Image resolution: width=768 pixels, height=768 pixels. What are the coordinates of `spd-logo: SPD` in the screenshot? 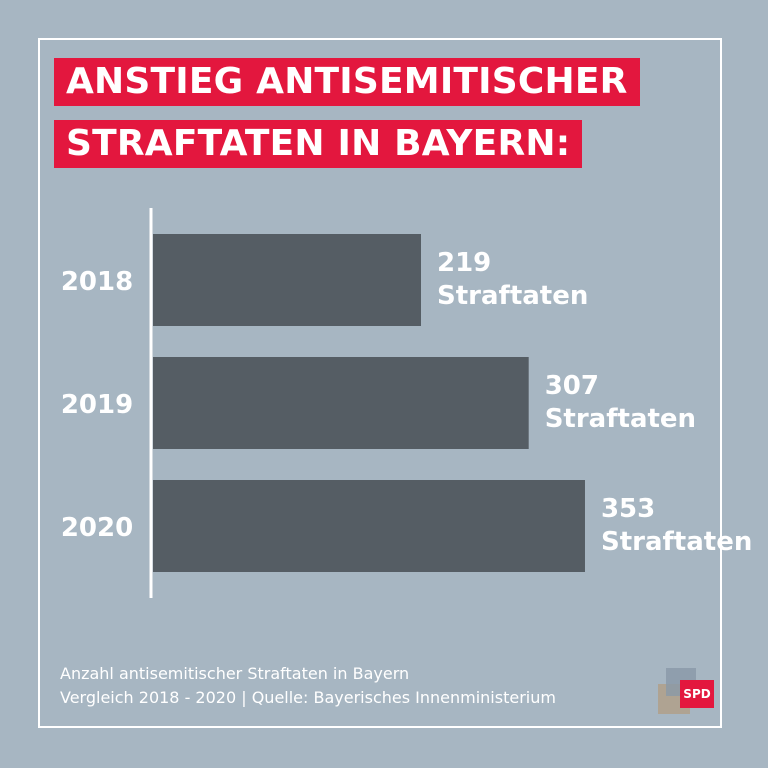 It's located at (686, 688).